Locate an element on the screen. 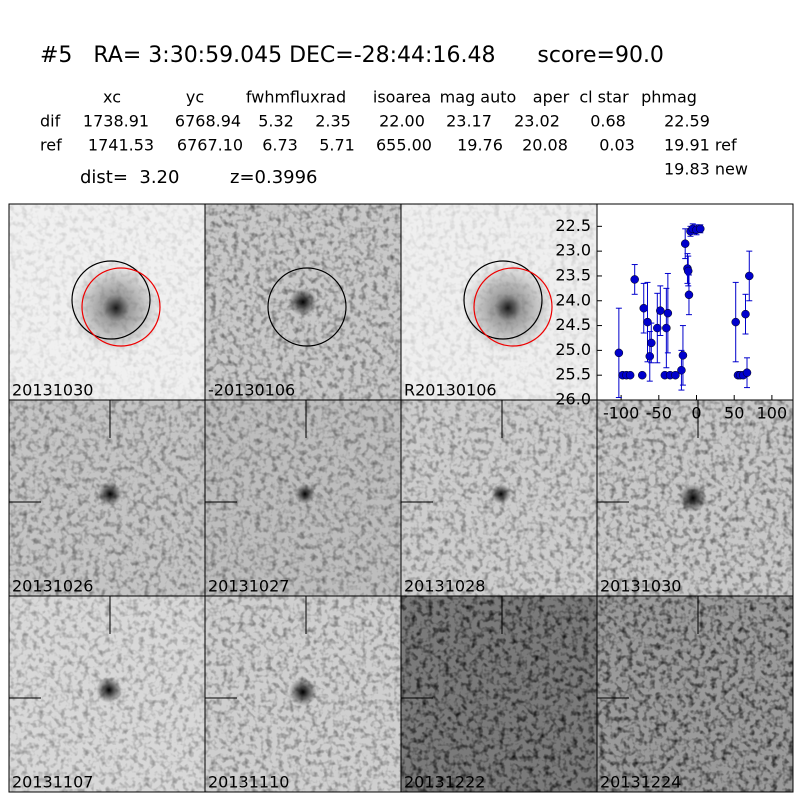 The height and width of the screenshot is (800, 800). y-tick-label: 25.5 is located at coordinates (573, 374).